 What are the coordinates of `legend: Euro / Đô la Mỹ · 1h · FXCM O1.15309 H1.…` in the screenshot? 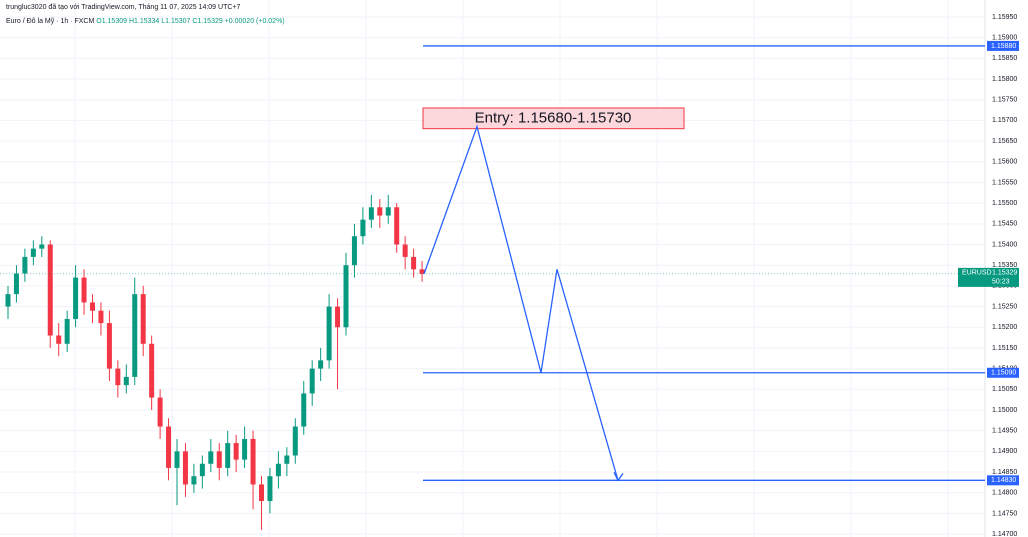 It's located at (145, 21).